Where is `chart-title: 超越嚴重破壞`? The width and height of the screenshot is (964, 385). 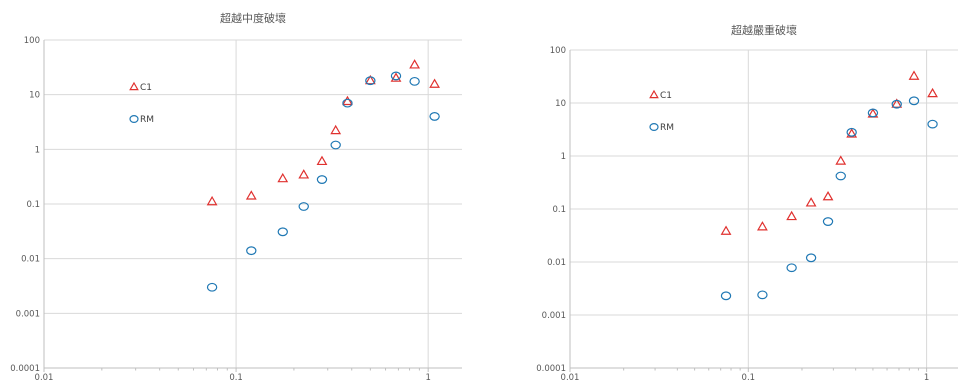
chart-title: 超越嚴重破壞 is located at coordinates (764, 30).